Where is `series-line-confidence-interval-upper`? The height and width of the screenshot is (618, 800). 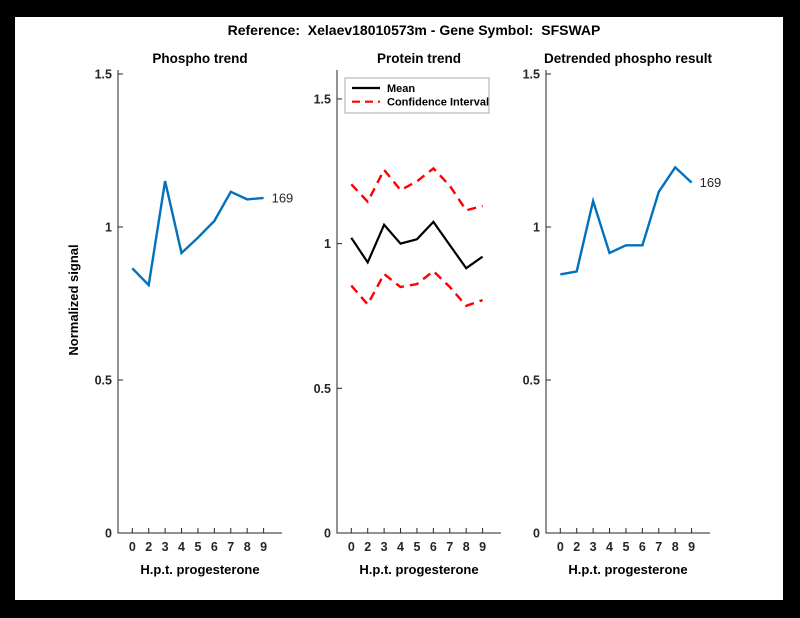 series-line-confidence-interval-upper is located at coordinates (416, 189).